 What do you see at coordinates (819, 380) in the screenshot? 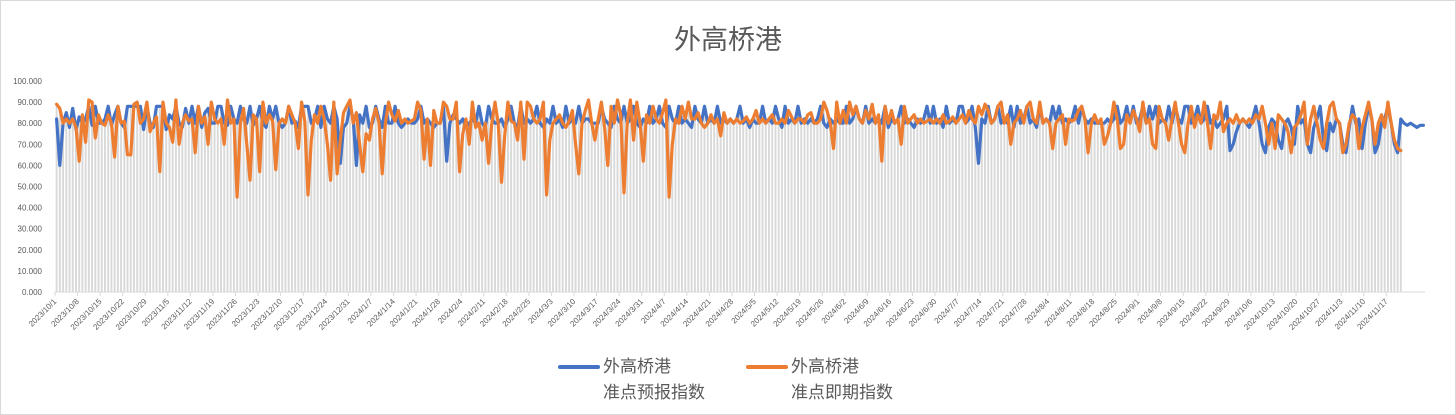
I see `legend-item-spot: 外高桥港 准点即期指数` at bounding box center [819, 380].